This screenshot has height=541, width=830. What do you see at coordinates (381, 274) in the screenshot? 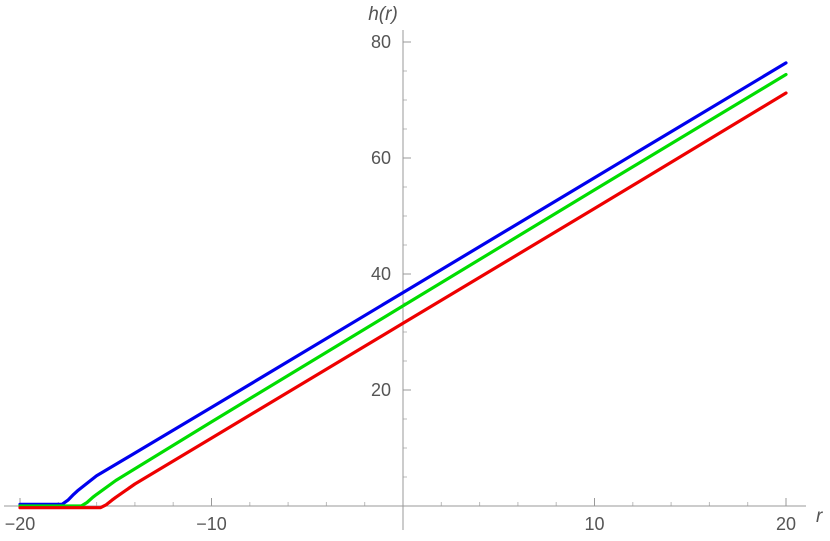
I see `y-tick-label-40: 40` at bounding box center [381, 274].